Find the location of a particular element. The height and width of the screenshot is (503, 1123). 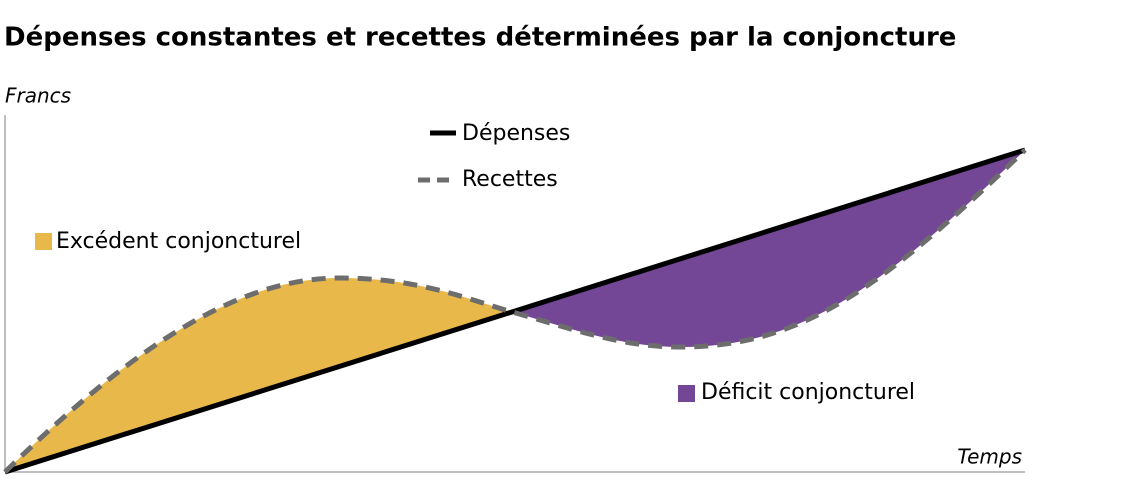

x-axis-label: Temps is located at coordinates (989, 457).